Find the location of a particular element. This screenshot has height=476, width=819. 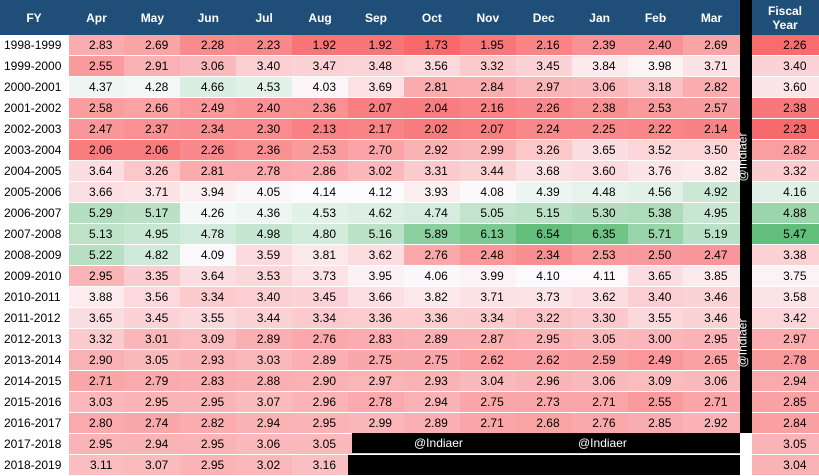

fiscal-year-cell: 4.88 is located at coordinates (785, 213).